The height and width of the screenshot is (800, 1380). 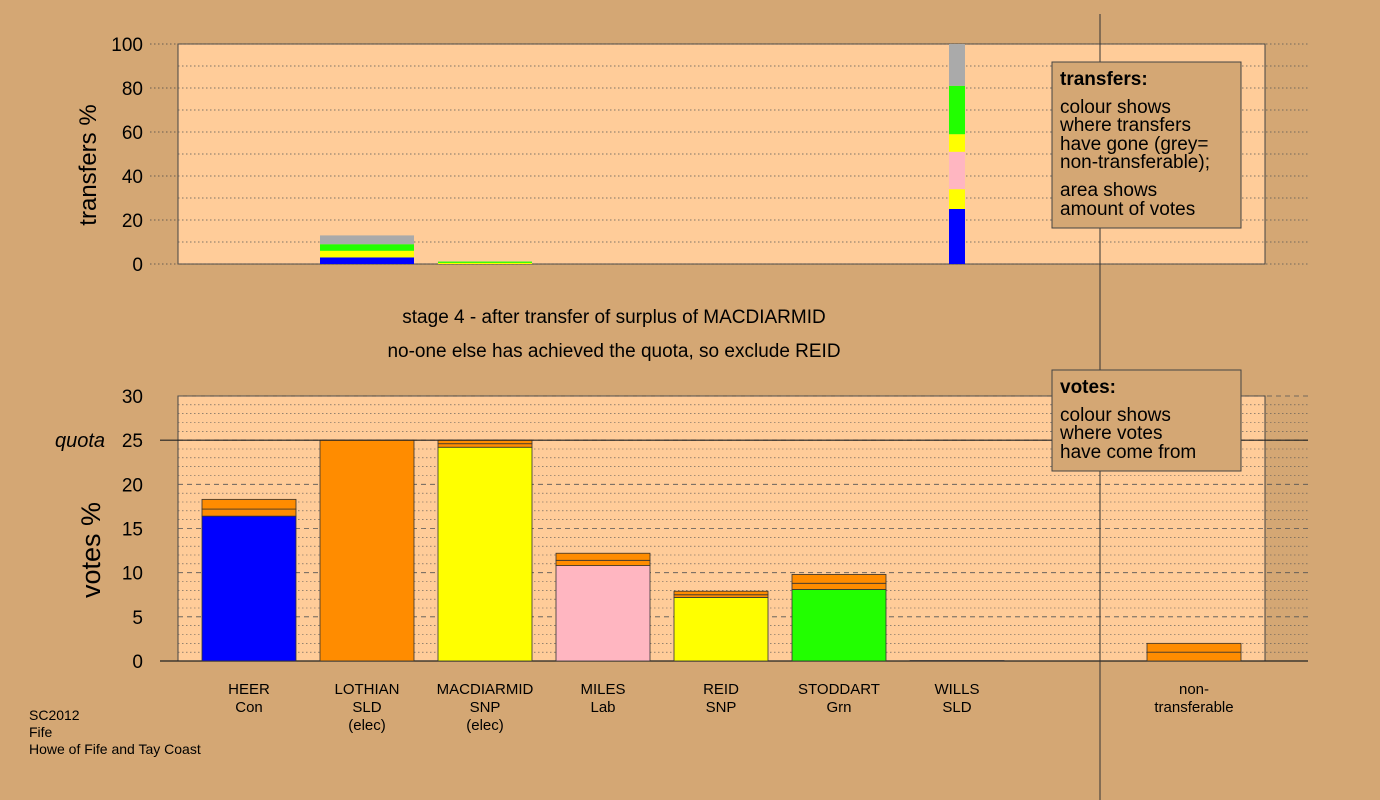 What do you see at coordinates (1110, 433) in the screenshot?
I see `votes-legend-line2: where votes` at bounding box center [1110, 433].